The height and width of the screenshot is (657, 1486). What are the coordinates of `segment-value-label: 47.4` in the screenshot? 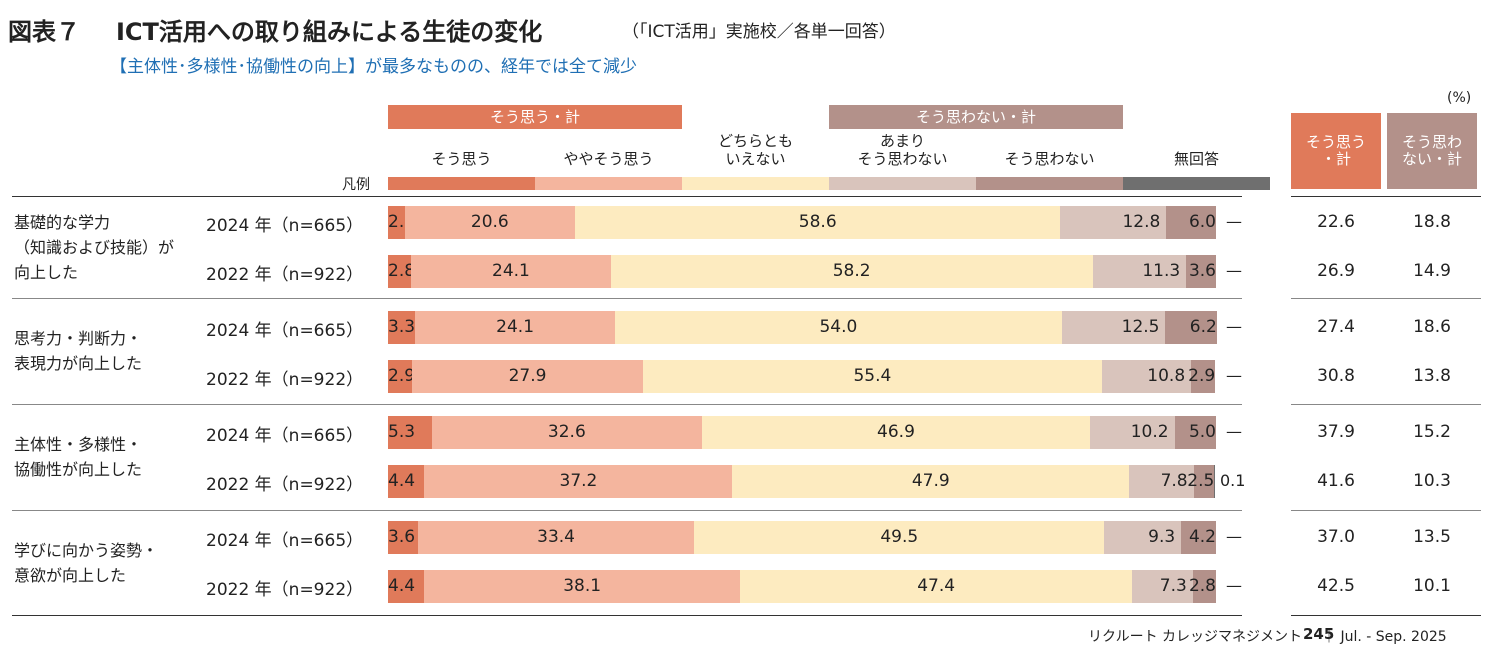 It's located at (936, 586).